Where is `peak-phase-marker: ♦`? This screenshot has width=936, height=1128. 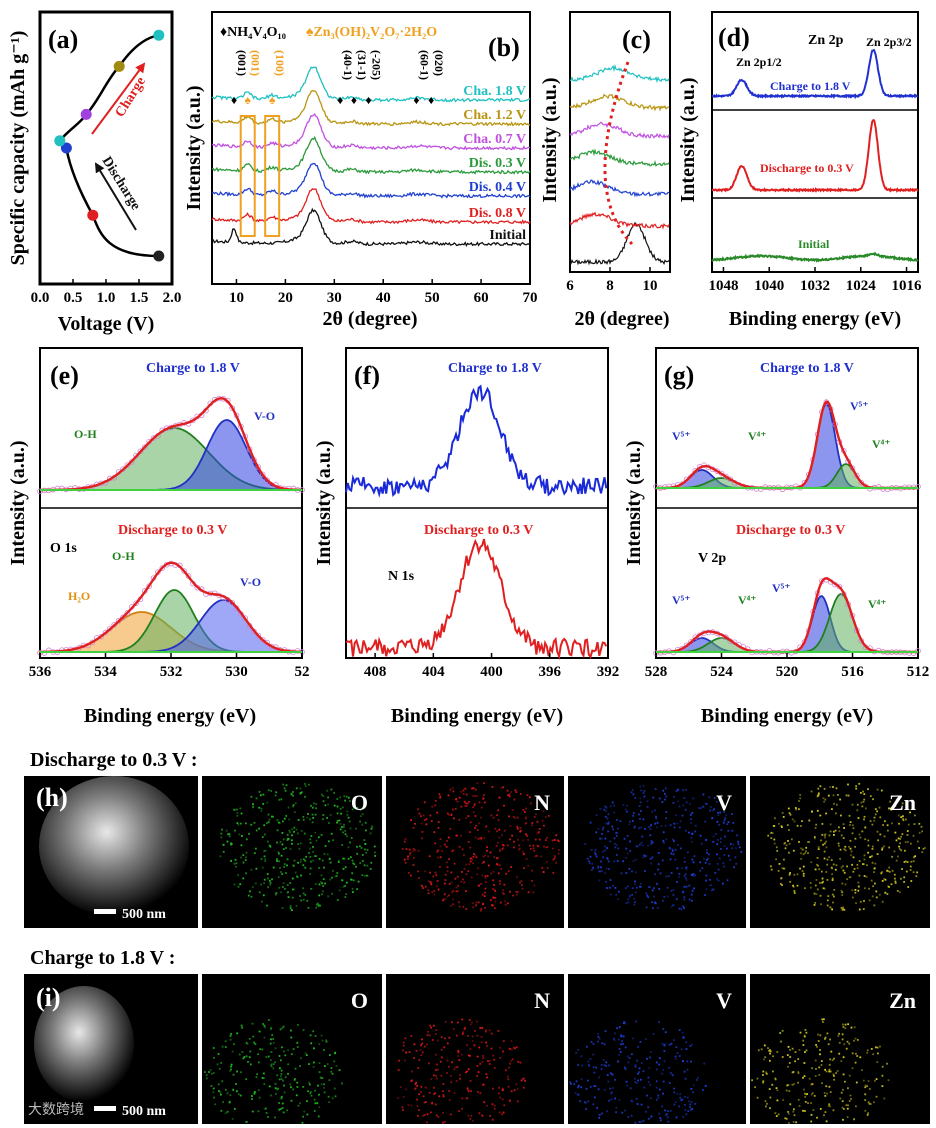
peak-phase-marker: ♦ is located at coordinates (416, 100).